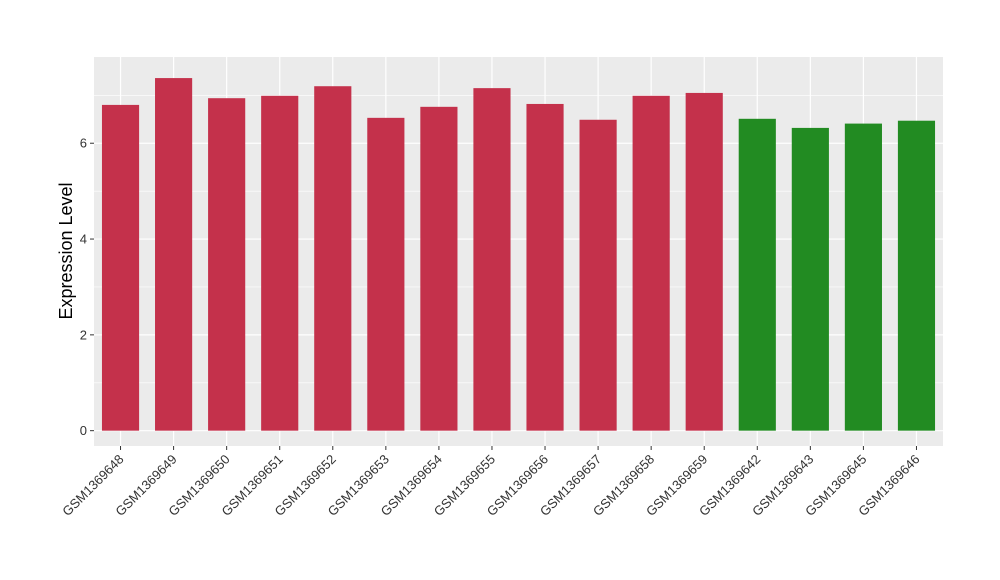 The height and width of the screenshot is (580, 1000). I want to click on bar-GSM1369648, so click(120, 267).